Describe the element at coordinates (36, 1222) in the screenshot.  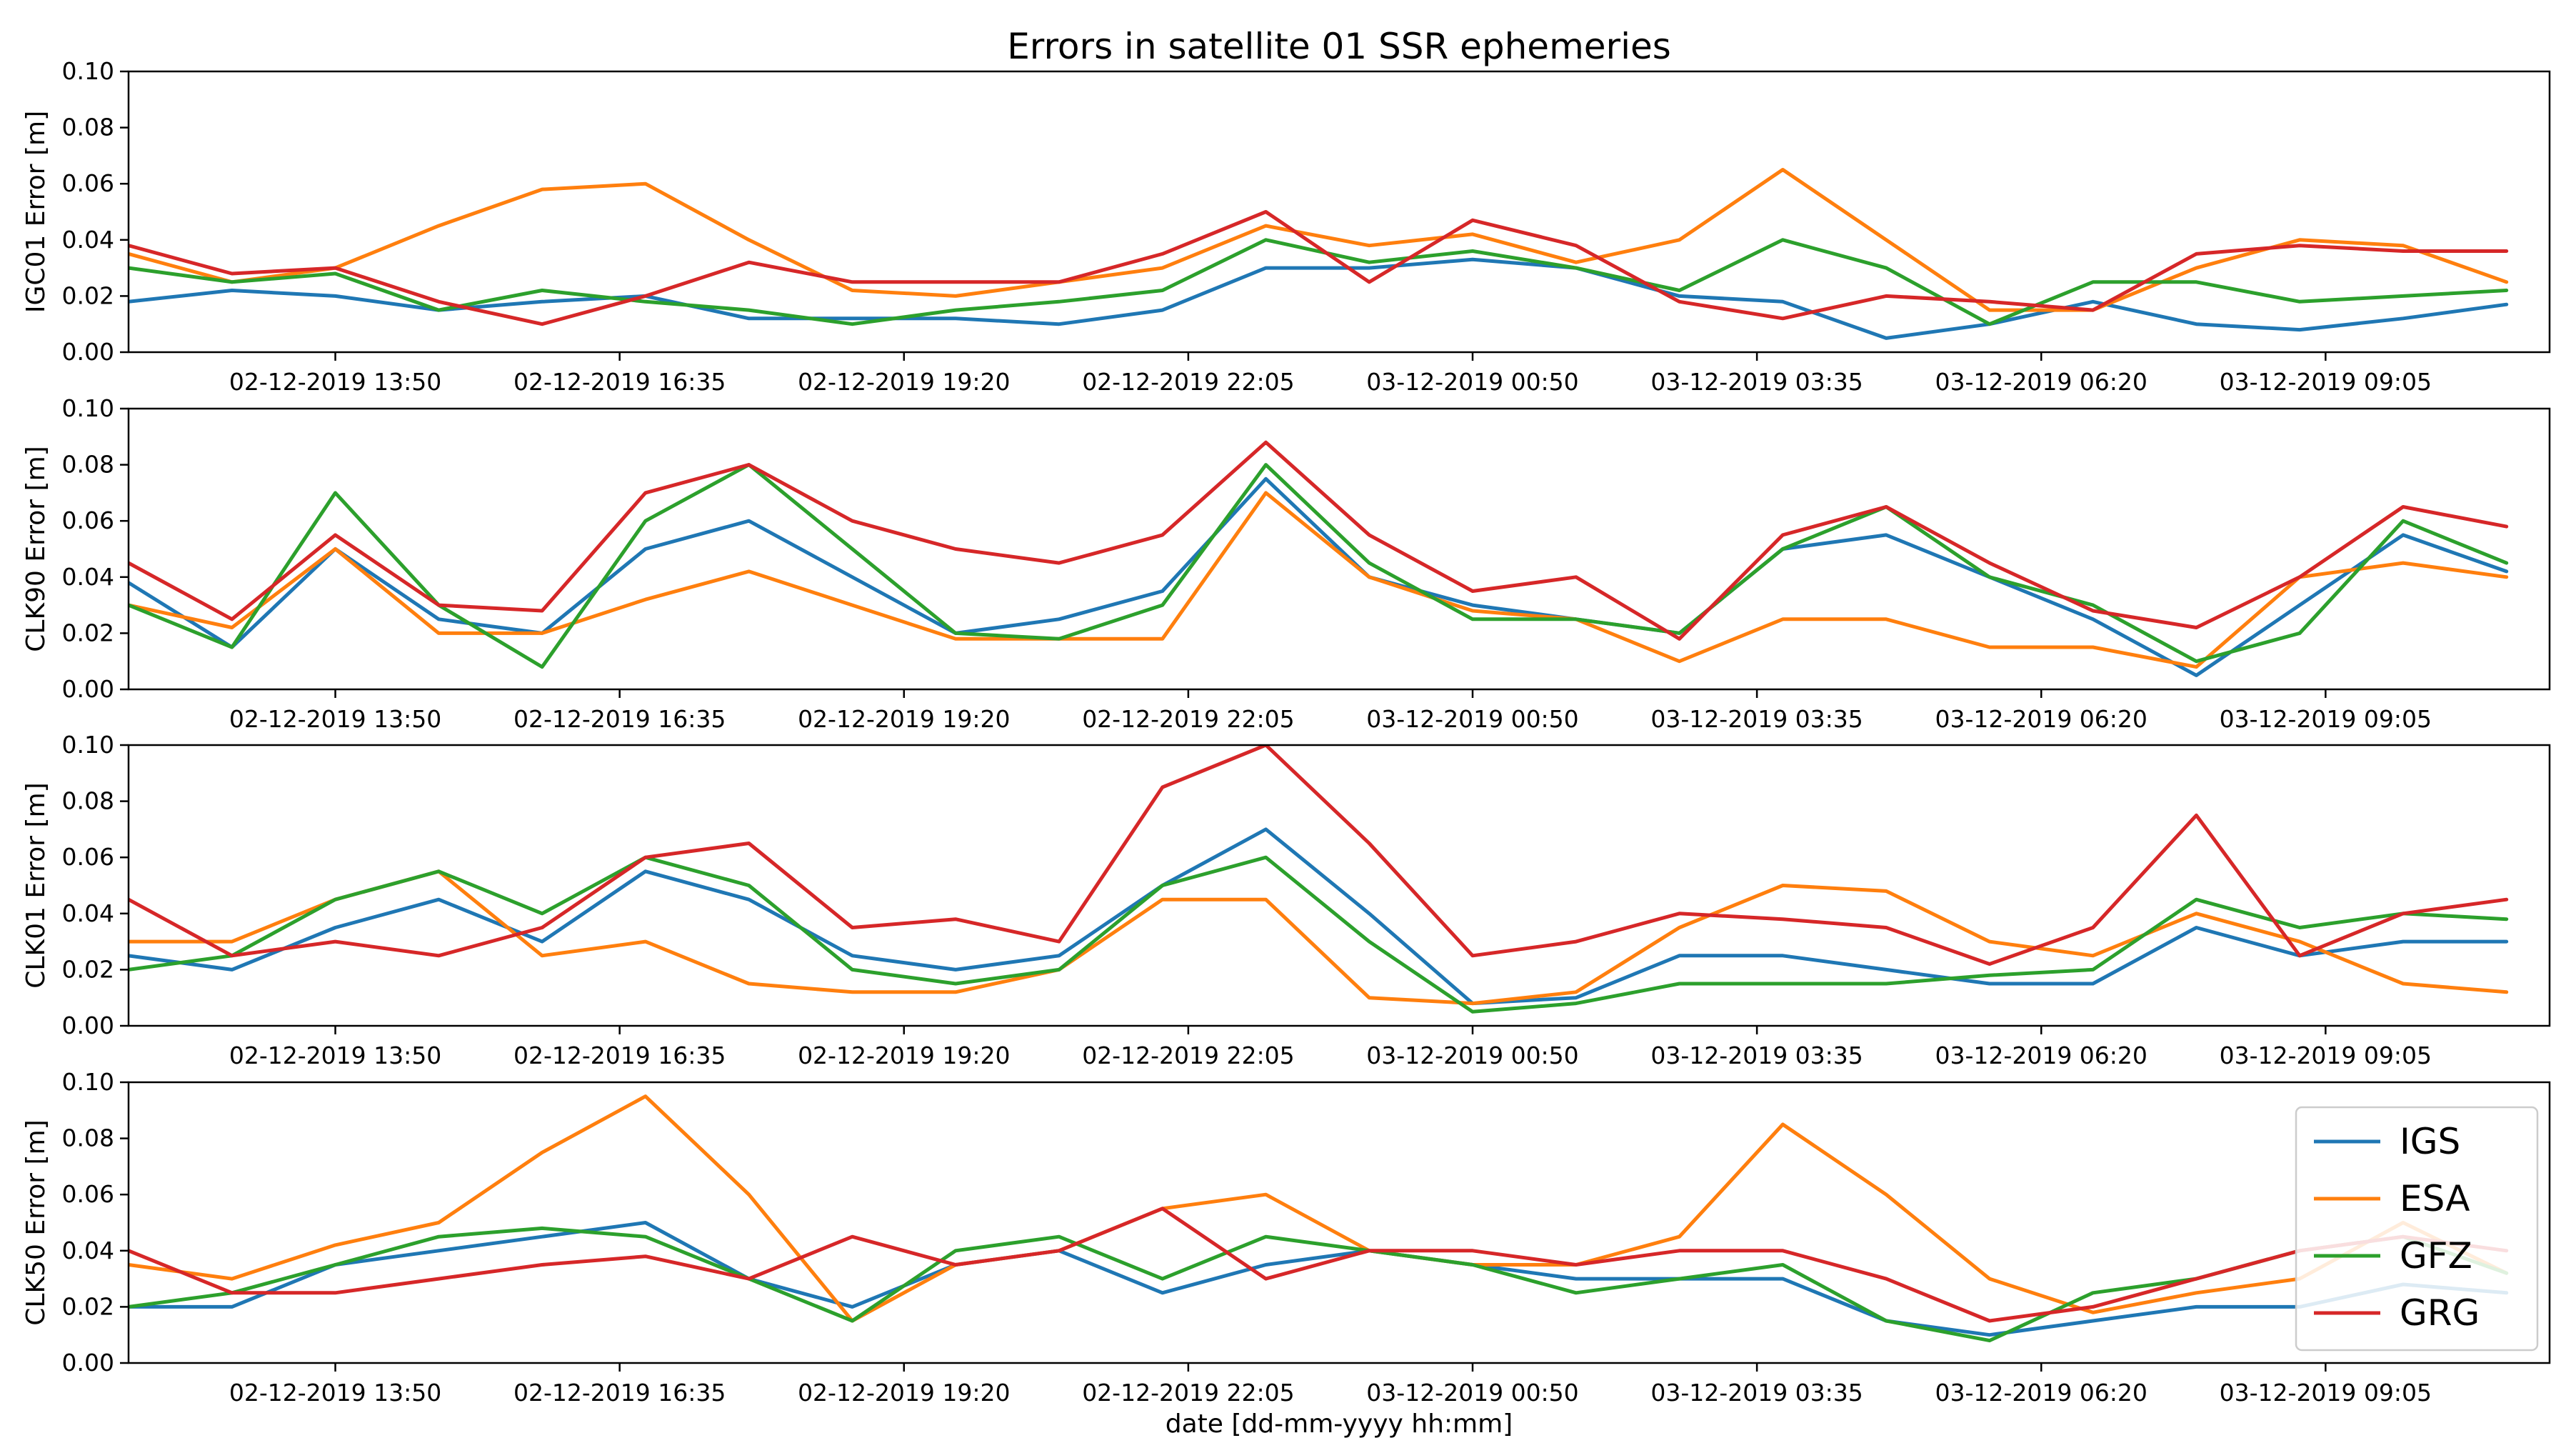
I see `y-axis-title: CLK50 Error [m]` at that location.